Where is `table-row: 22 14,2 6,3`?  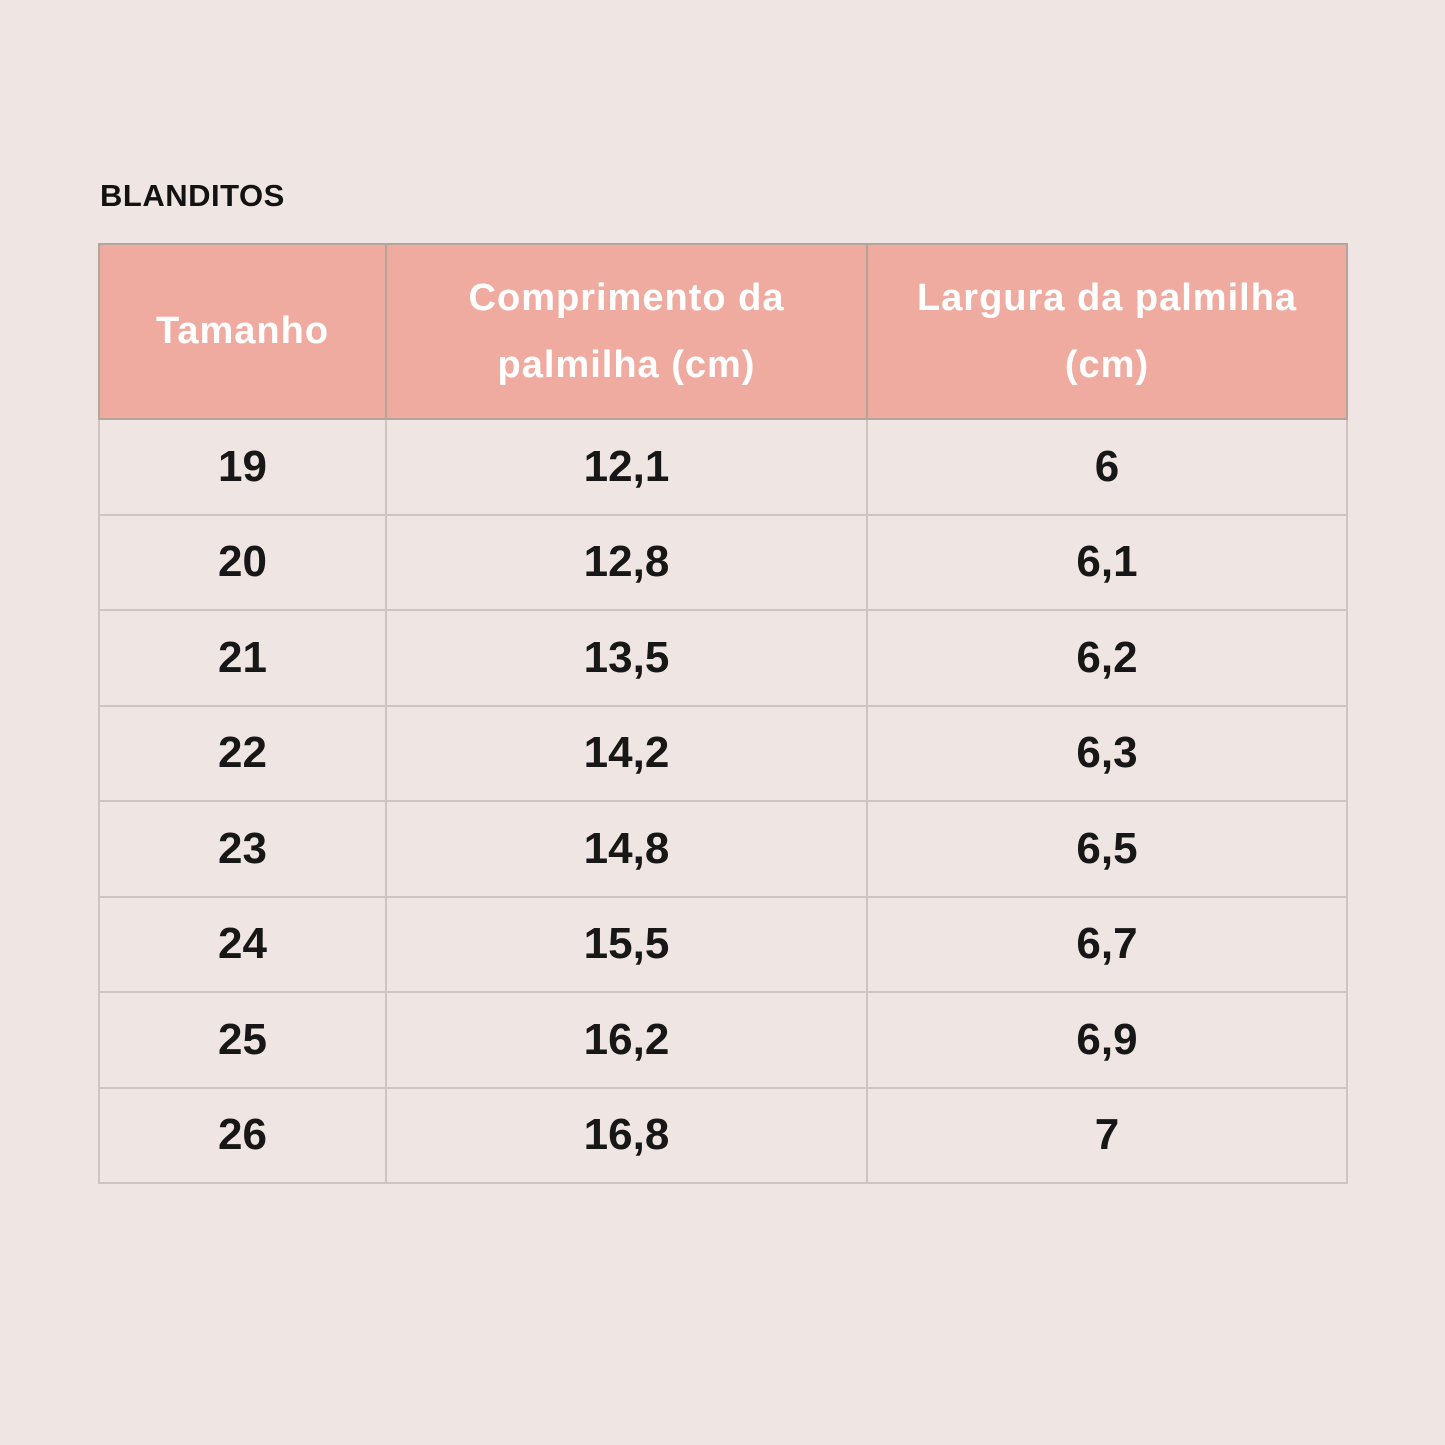 table-row: 22 14,2 6,3 is located at coordinates (723, 753).